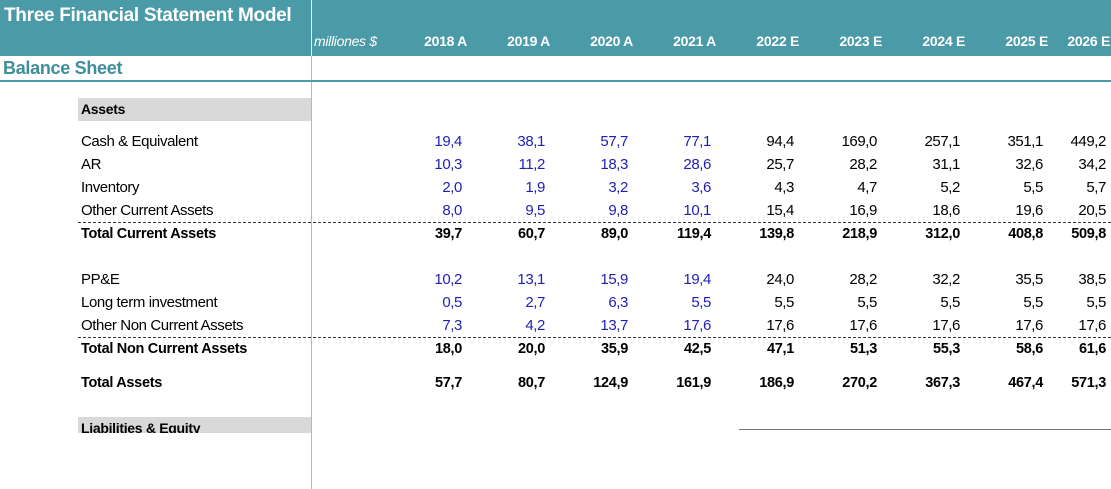  I want to click on value-cell: 312,0, so click(942, 234).